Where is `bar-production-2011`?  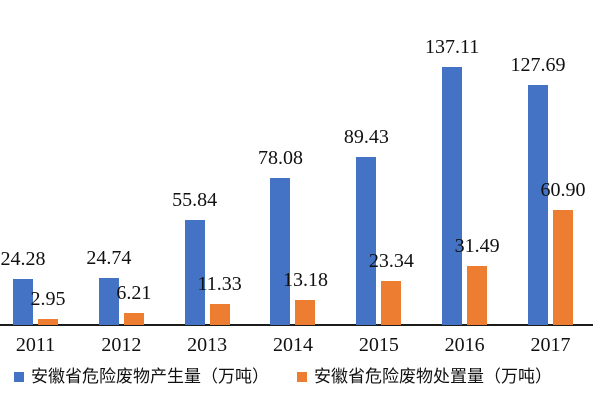
bar-production-2011 is located at coordinates (23, 302).